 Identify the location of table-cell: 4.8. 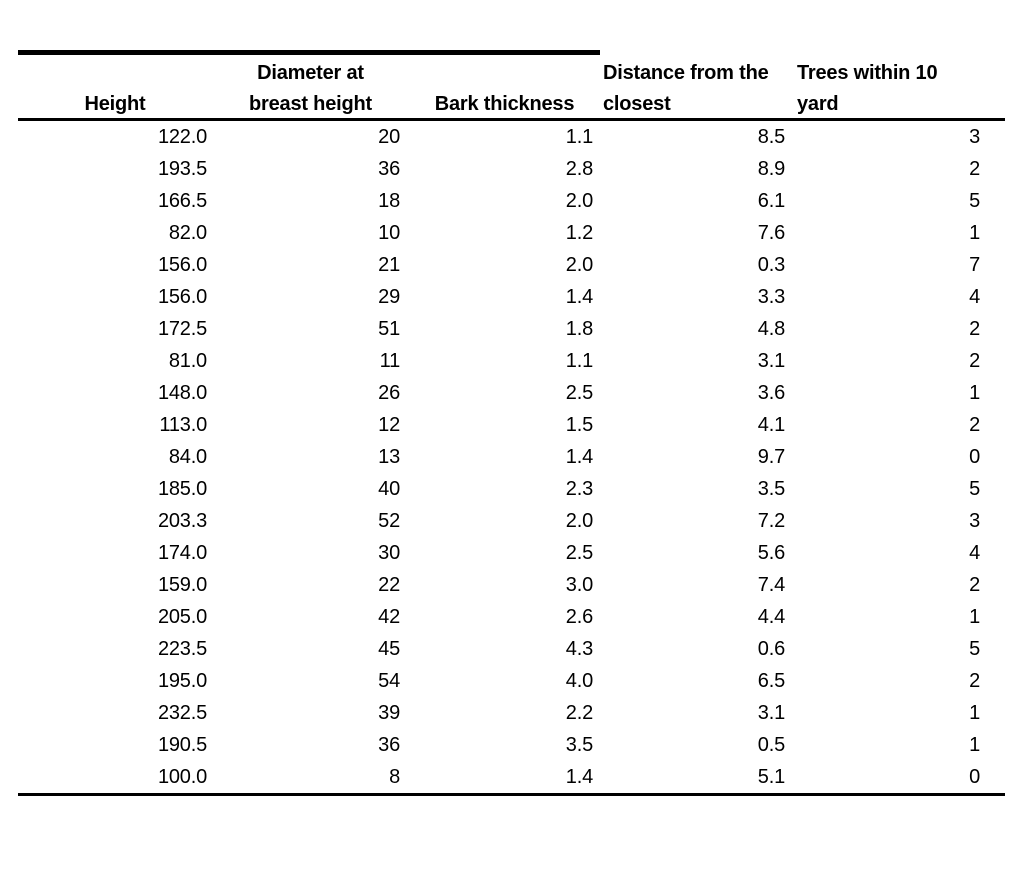
(771, 329).